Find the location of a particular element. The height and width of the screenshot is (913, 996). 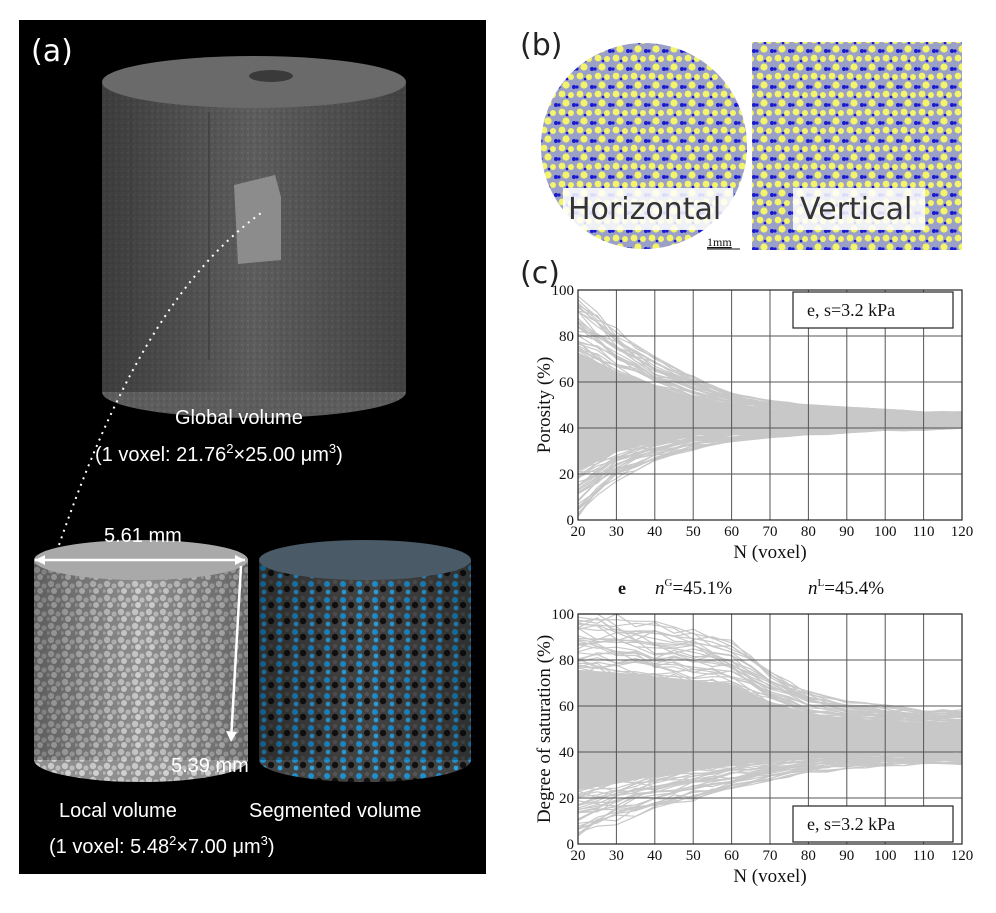

porosity-summary: e nG=45.1% nL=45.4% is located at coordinates (751, 588).